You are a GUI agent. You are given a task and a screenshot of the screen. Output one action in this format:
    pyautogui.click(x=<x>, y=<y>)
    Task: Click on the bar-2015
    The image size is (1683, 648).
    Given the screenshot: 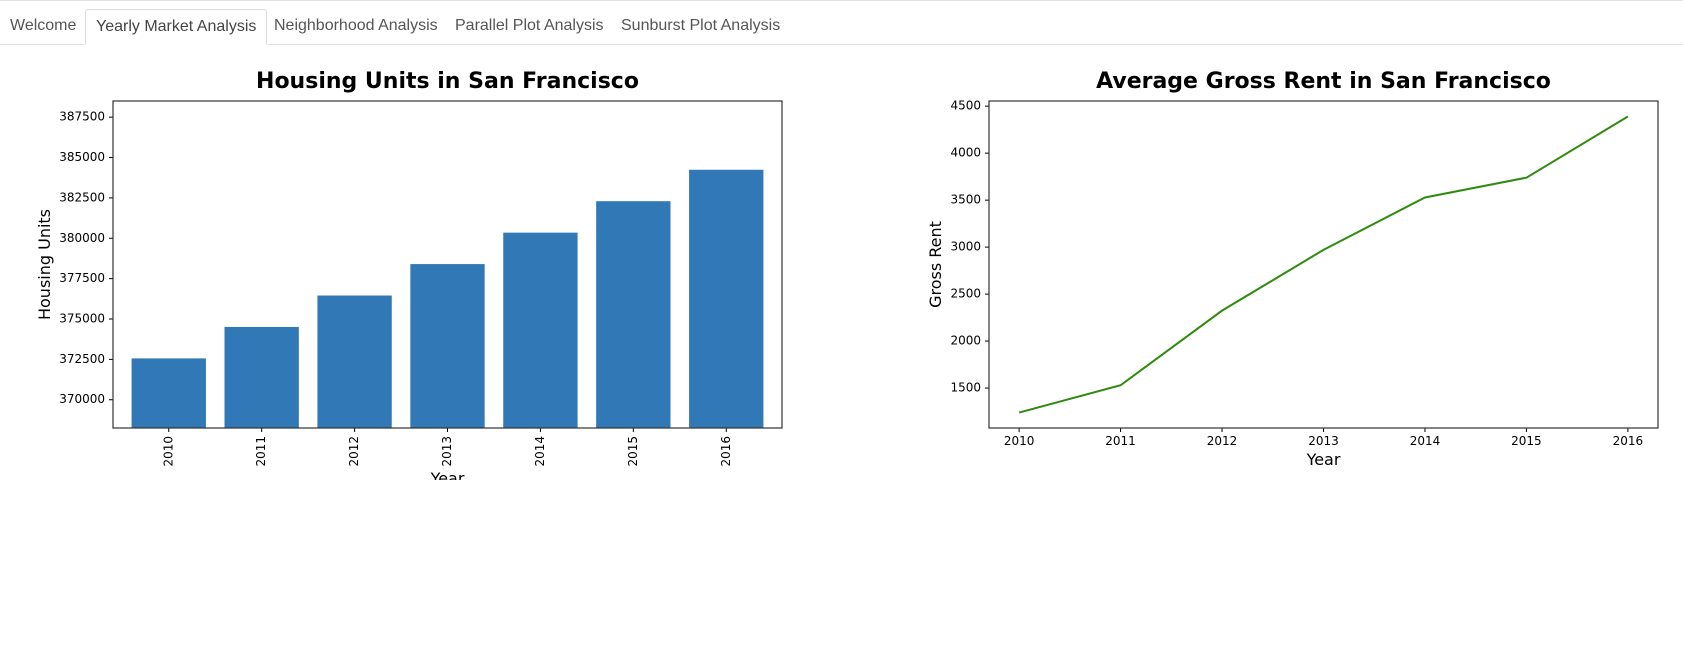 What is the action you would take?
    pyautogui.click(x=633, y=314)
    